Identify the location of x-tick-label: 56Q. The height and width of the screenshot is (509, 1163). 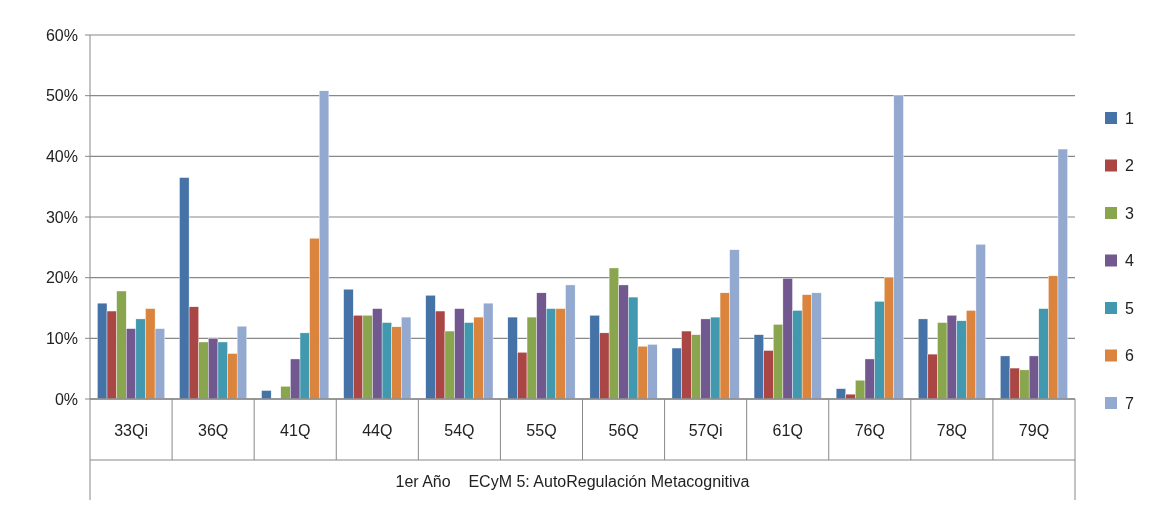
(623, 430).